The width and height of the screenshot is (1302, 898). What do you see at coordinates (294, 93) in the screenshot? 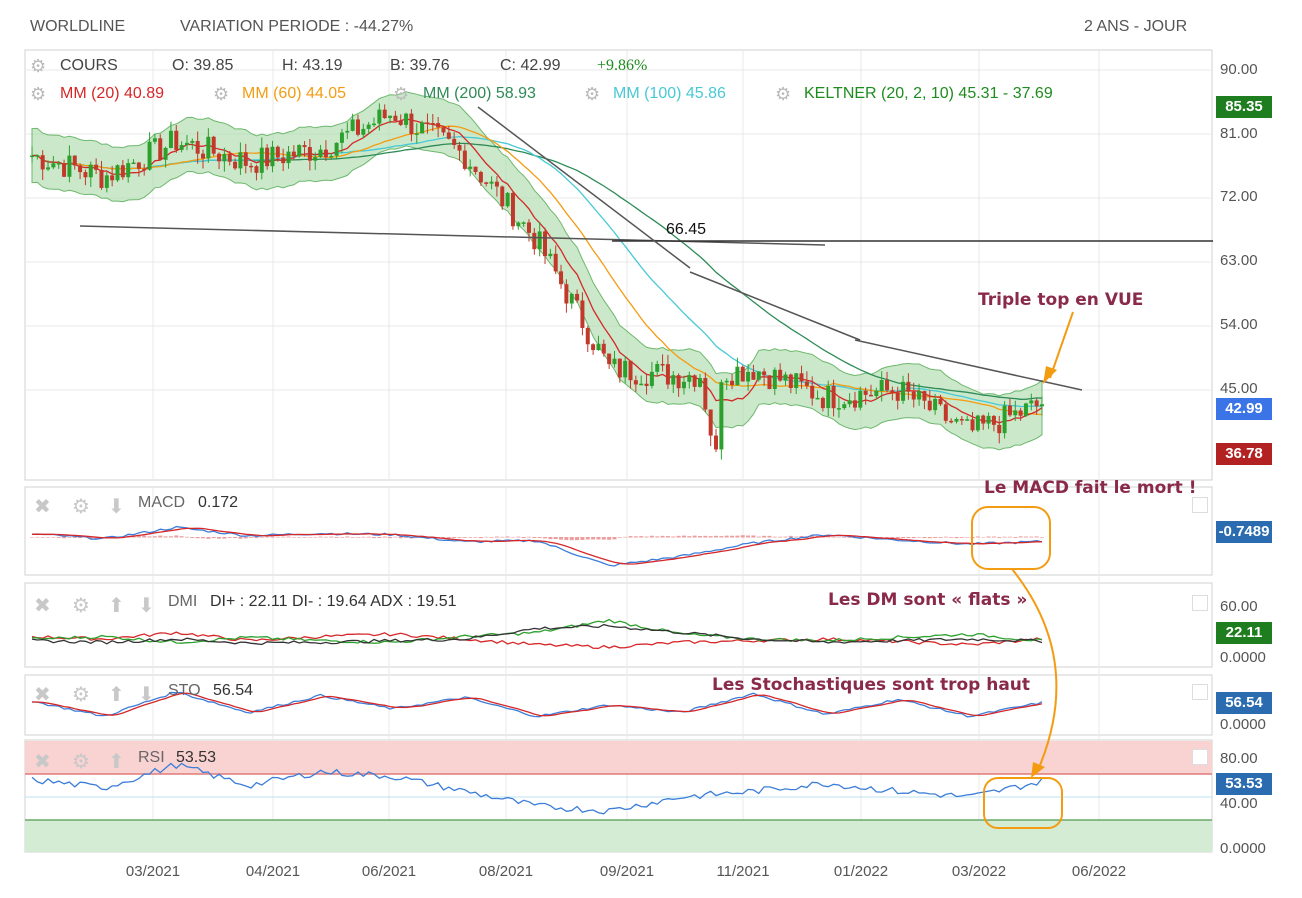
I see `mm60-legend: MM (60) 44.05` at bounding box center [294, 93].